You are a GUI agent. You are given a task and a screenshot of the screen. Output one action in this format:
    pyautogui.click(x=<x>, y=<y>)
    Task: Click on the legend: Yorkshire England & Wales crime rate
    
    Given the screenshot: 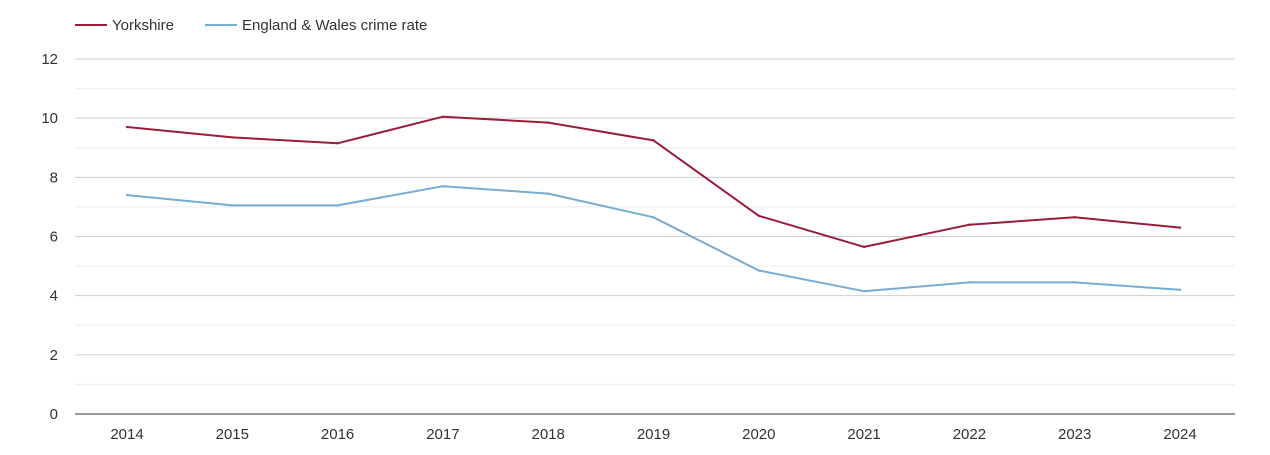 What is the action you would take?
    pyautogui.click(x=251, y=25)
    